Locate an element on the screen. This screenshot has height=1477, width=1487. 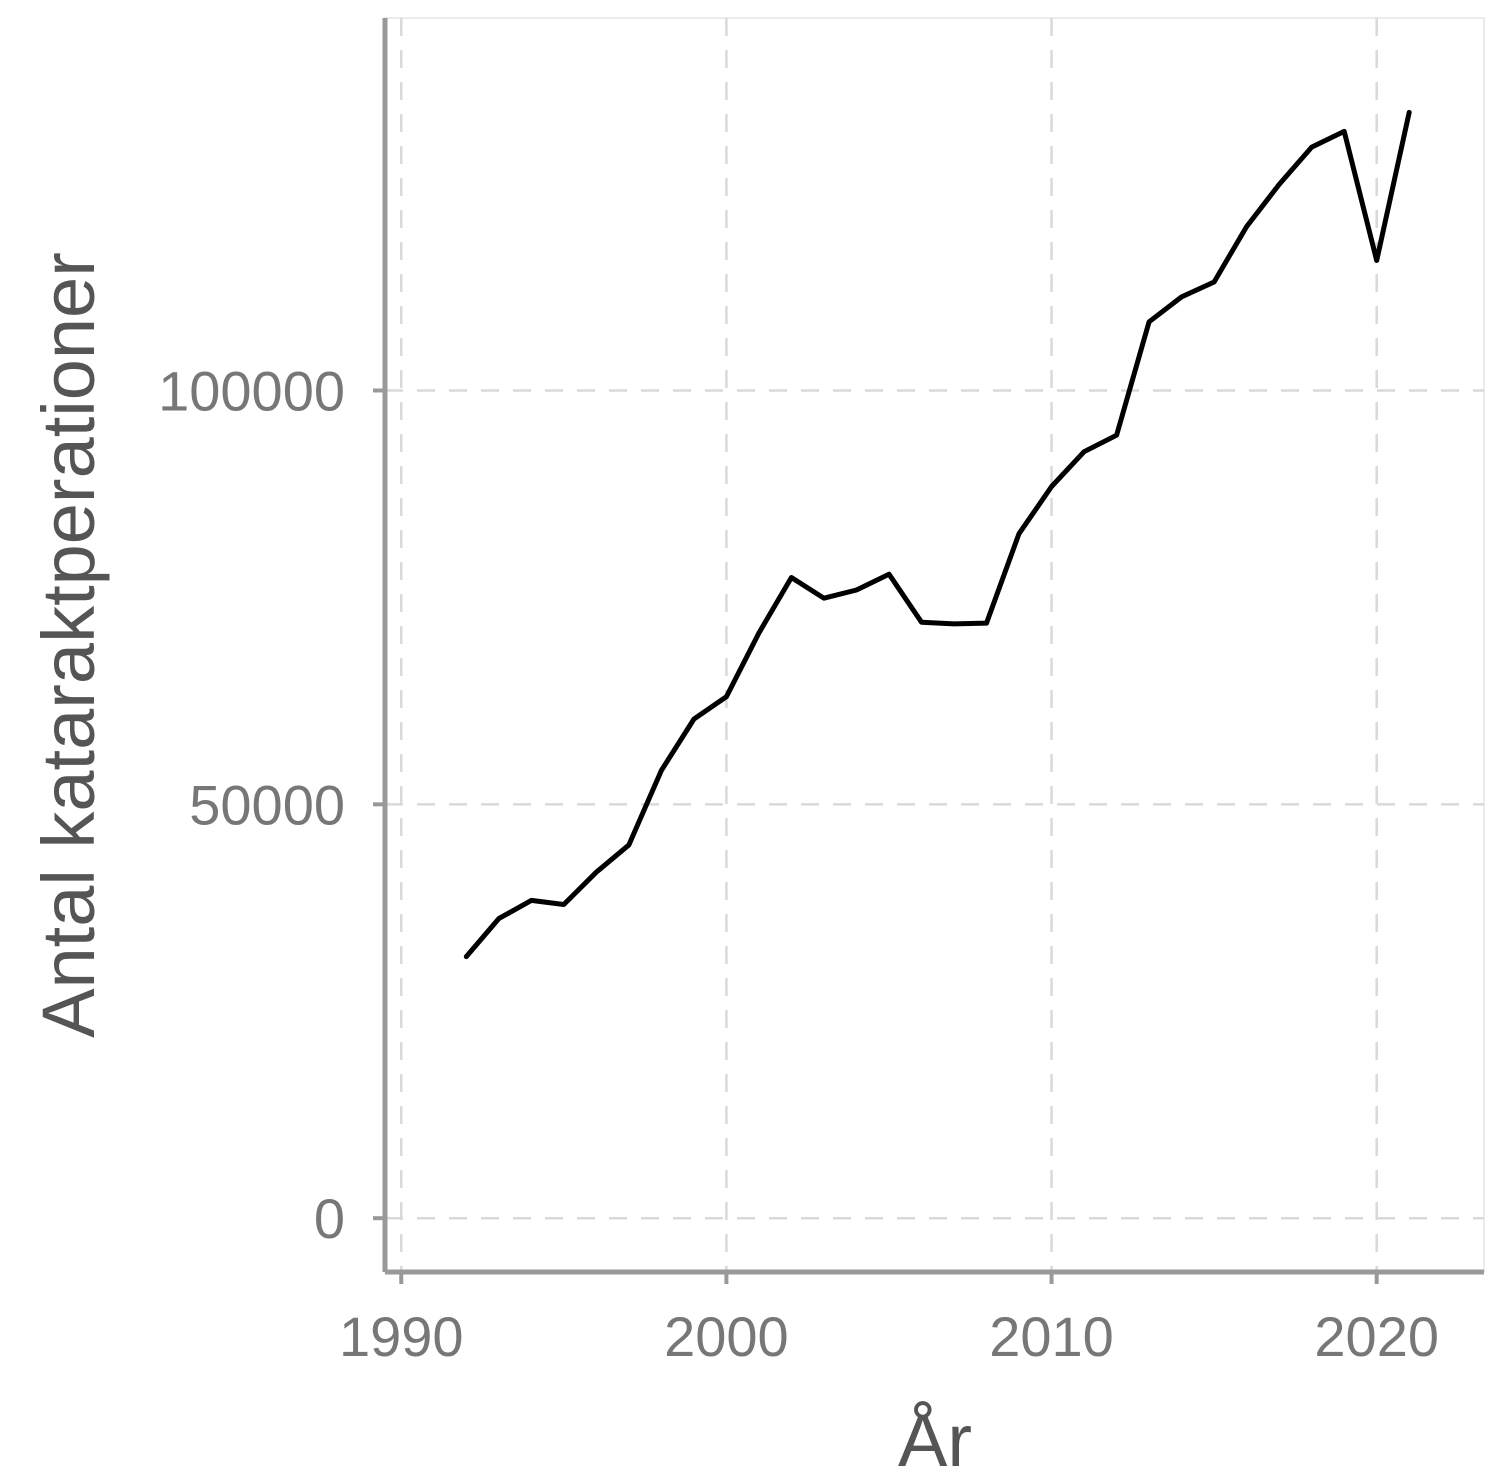
x-tick-labels: 1990 2000 2010 2020 is located at coordinates (889, 1336).